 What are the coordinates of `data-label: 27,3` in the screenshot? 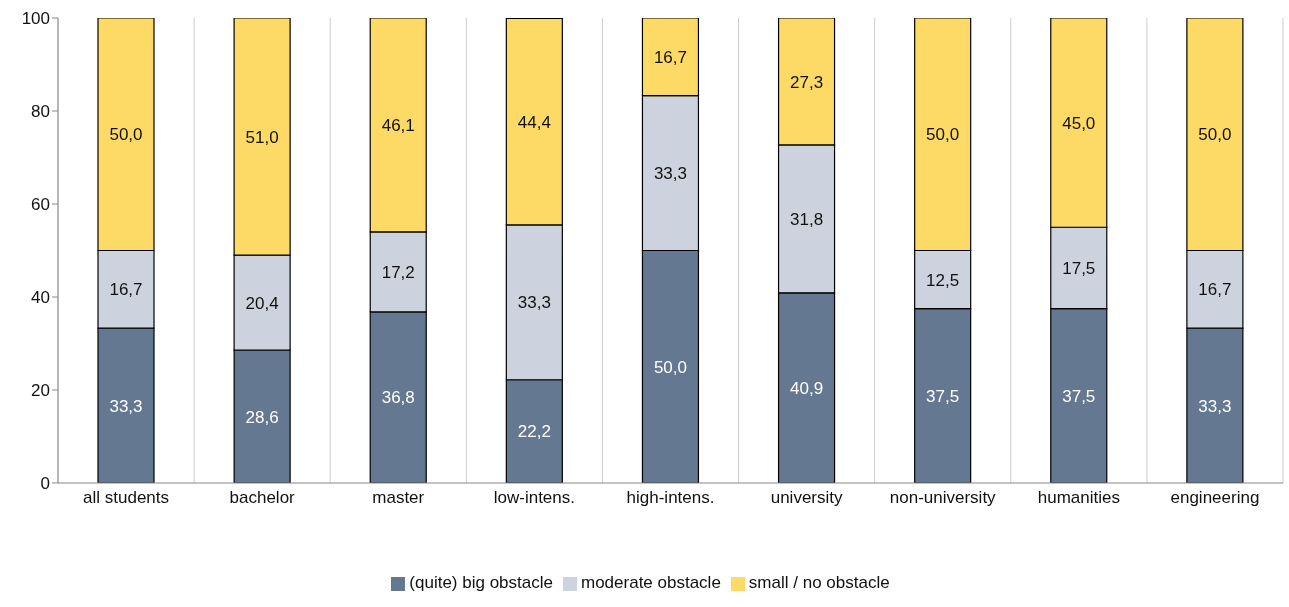 It's located at (807, 82).